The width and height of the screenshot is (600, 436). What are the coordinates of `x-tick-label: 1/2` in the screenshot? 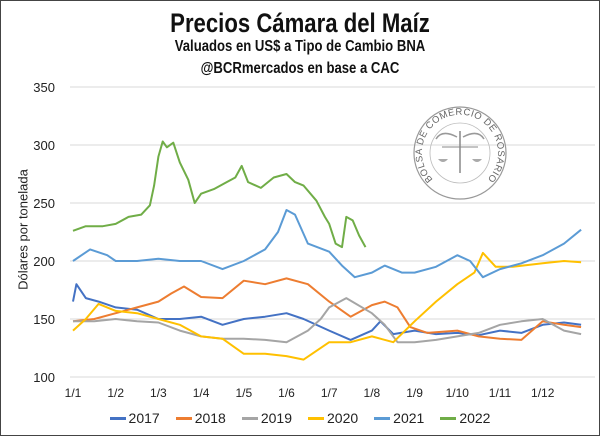 It's located at (115, 393).